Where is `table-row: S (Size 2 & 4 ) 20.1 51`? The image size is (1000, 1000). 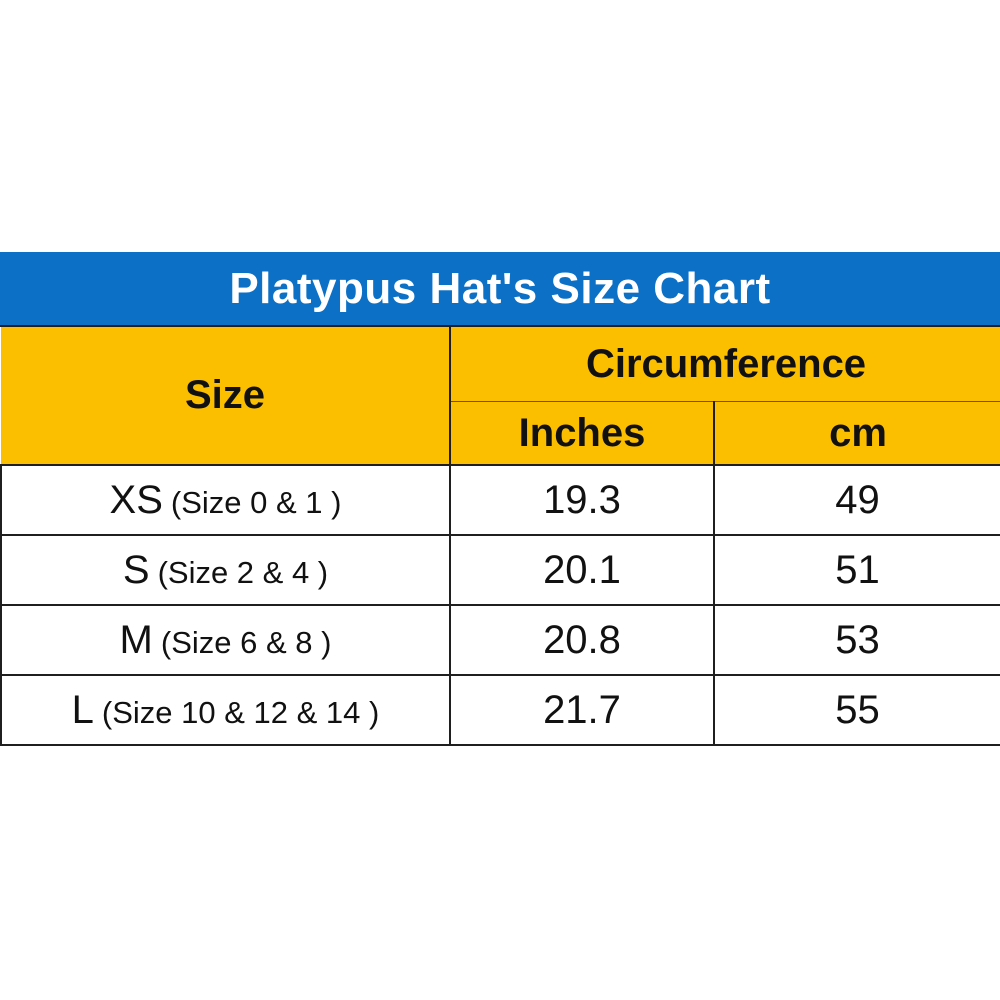
table-row: S (Size 2 & 4 ) 20.1 51 is located at coordinates (500, 570).